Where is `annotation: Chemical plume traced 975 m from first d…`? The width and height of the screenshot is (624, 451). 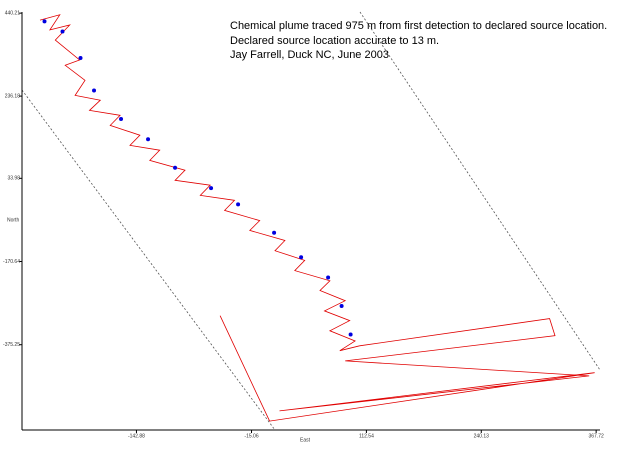 annotation: Chemical plume traced 975 m from first d… is located at coordinates (418, 26).